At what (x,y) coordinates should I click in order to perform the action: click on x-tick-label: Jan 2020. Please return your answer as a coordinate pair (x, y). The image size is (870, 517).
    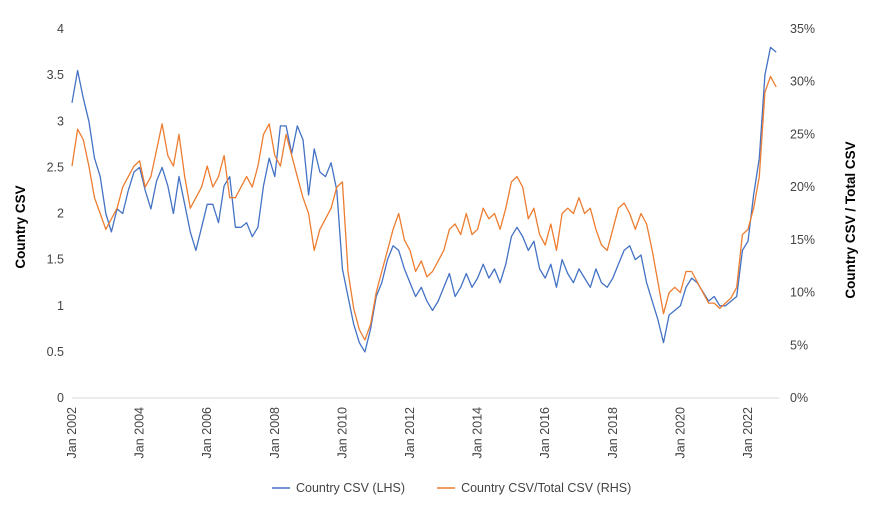
    Looking at the image, I should click on (680, 432).